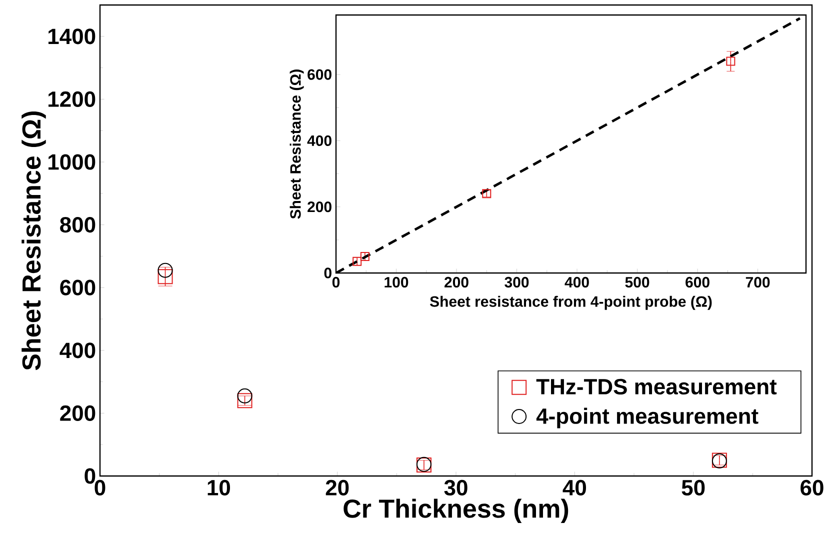  Describe the element at coordinates (693, 488) in the screenshot. I see `x-tick-label: 50` at that location.